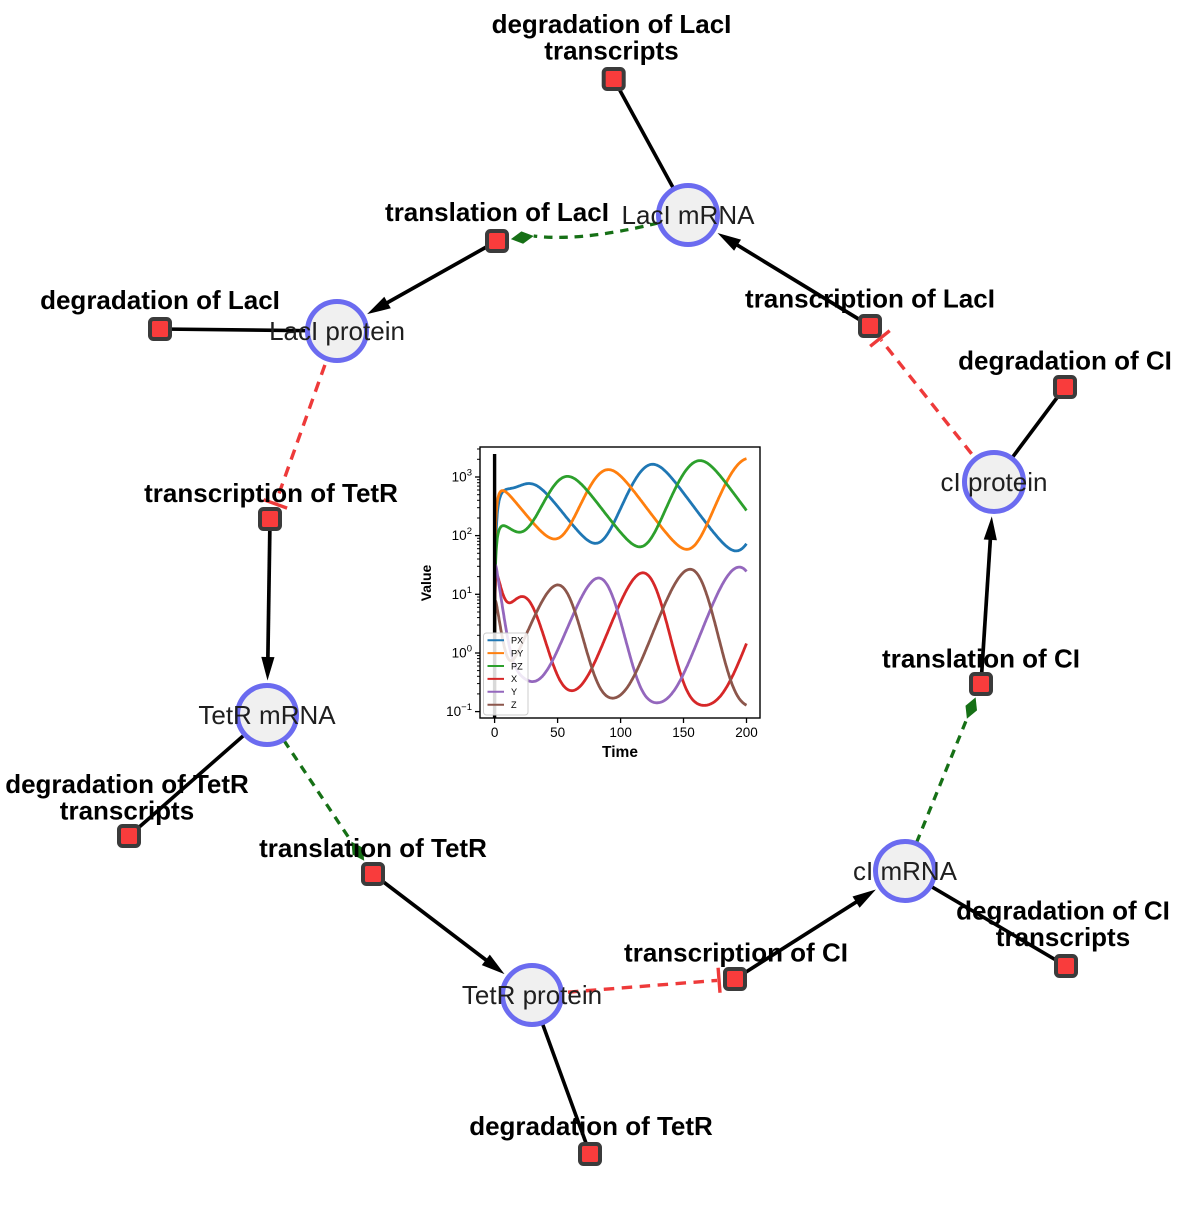 This screenshot has width=1189, height=1205. I want to click on svg-text: TetR protein, so click(532, 995).